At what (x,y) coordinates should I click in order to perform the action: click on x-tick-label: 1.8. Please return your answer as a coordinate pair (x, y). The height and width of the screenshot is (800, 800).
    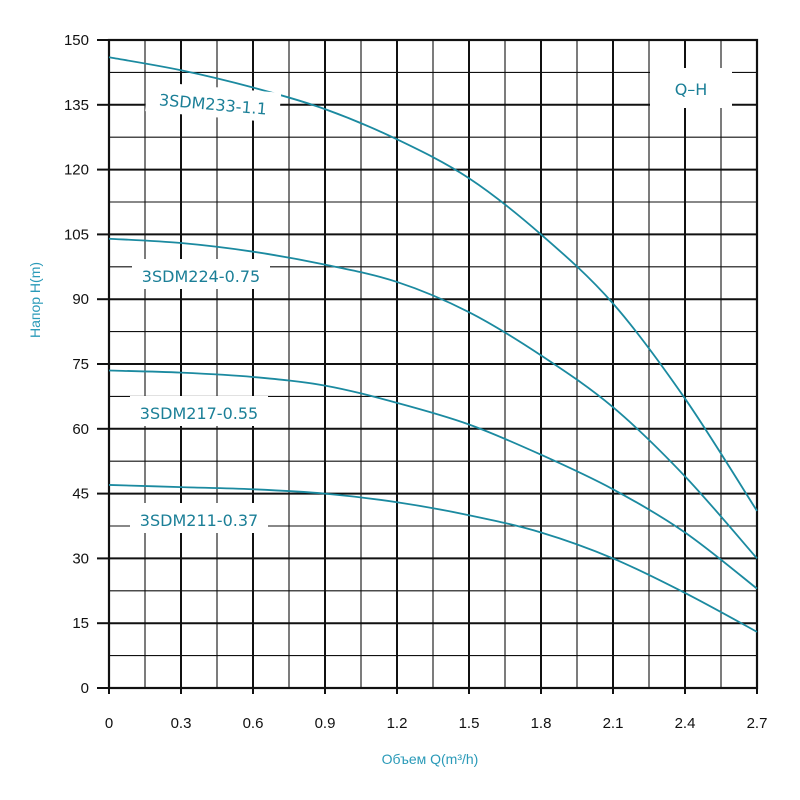
    Looking at the image, I should click on (541, 723).